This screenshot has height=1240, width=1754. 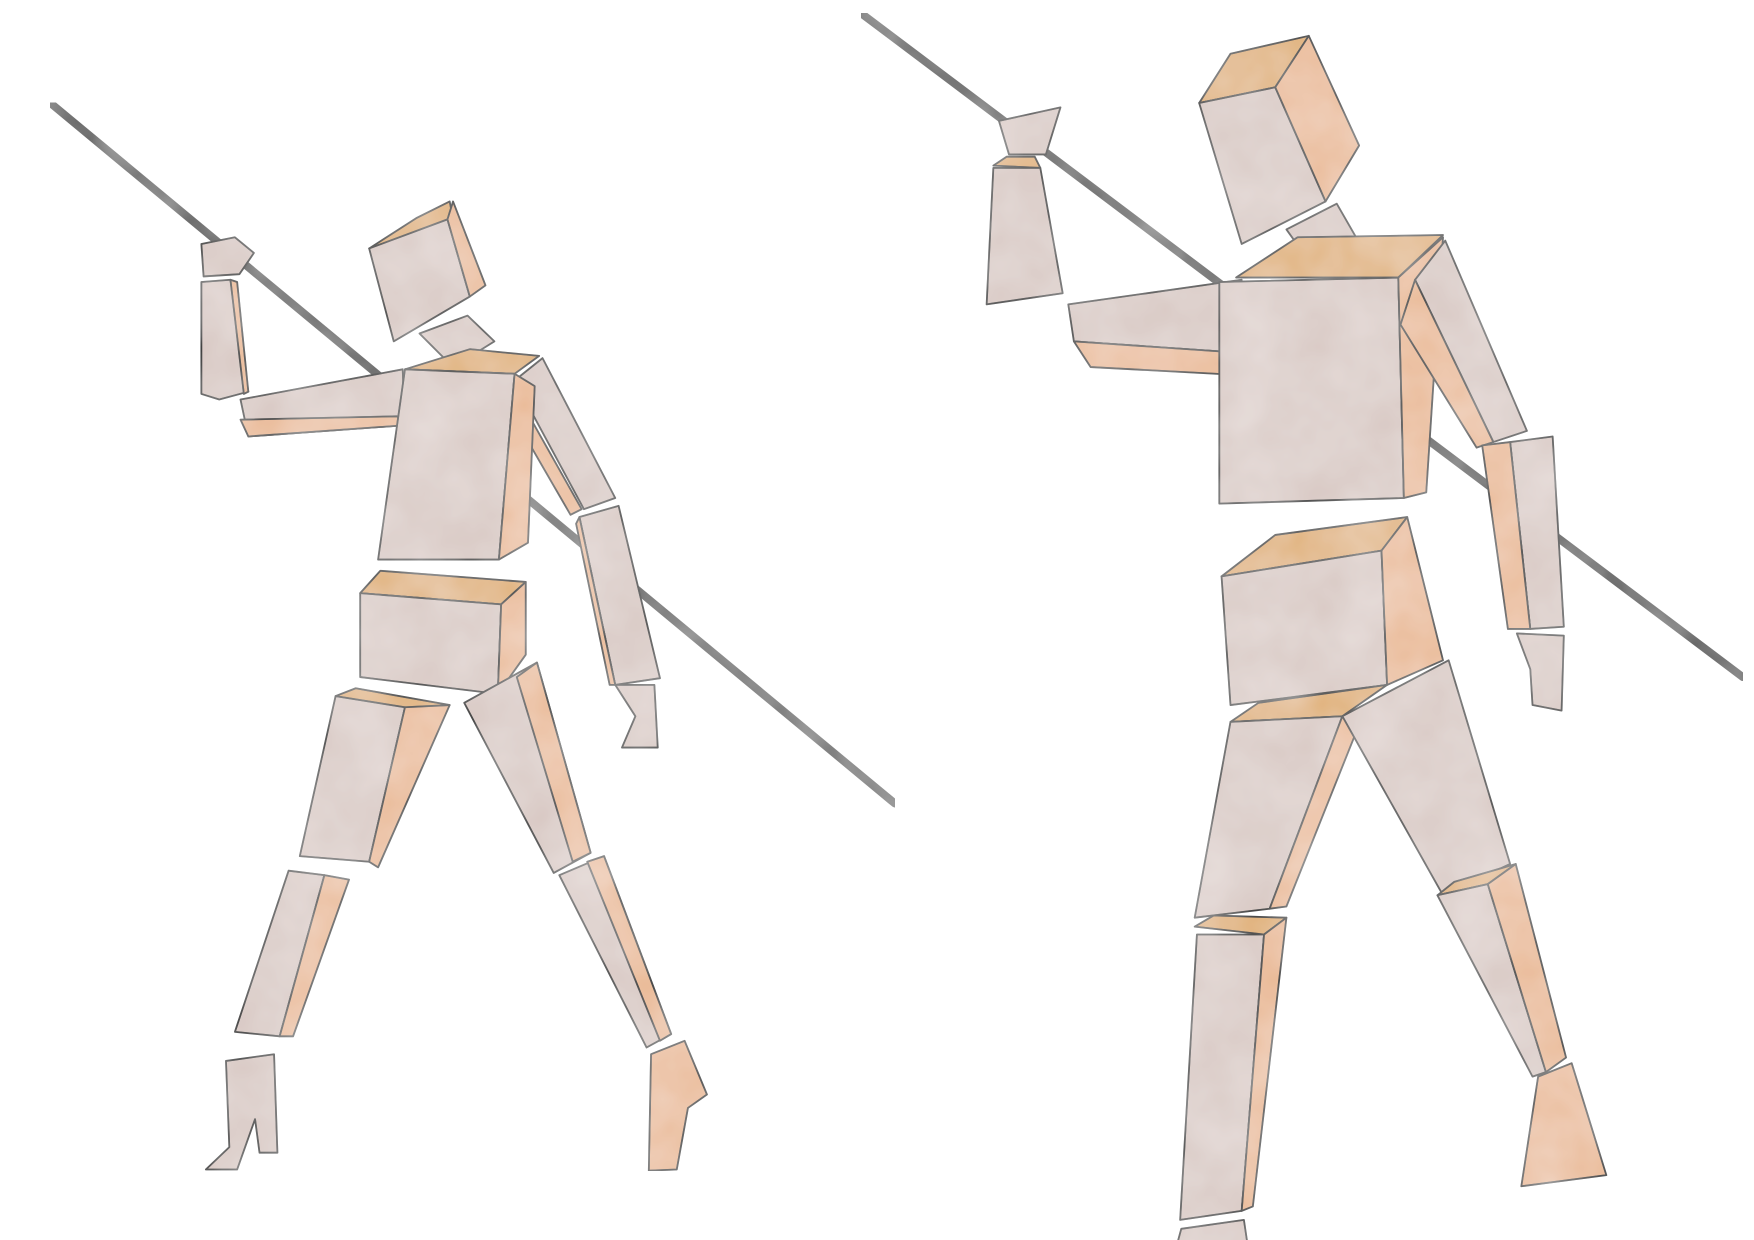 I want to click on back-upper-arm, so click(x=565, y=434).